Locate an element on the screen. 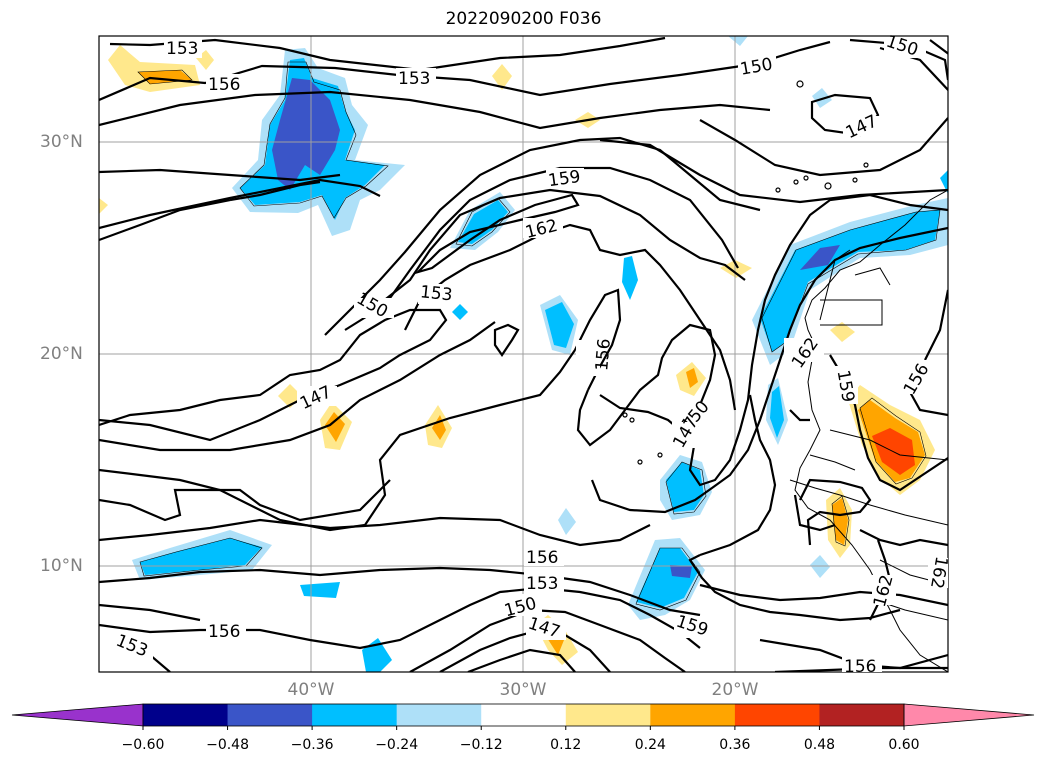 The width and height of the screenshot is (1047, 765). colorbar-tick-label: −0.24 is located at coordinates (397, 745).